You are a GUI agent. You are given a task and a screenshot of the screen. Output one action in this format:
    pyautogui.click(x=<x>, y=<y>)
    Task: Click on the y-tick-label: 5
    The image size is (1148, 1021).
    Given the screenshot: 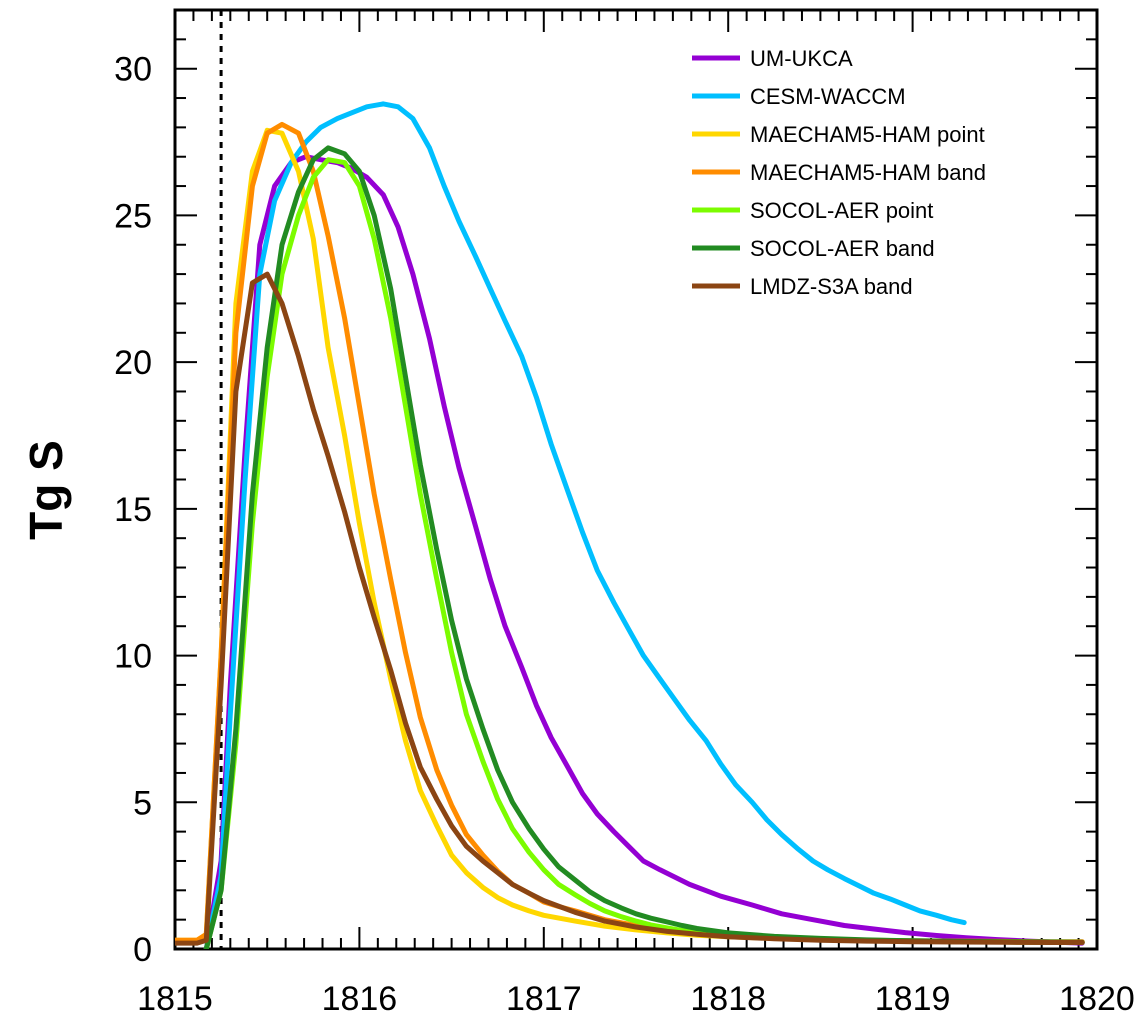 What is the action you would take?
    pyautogui.click(x=142, y=803)
    